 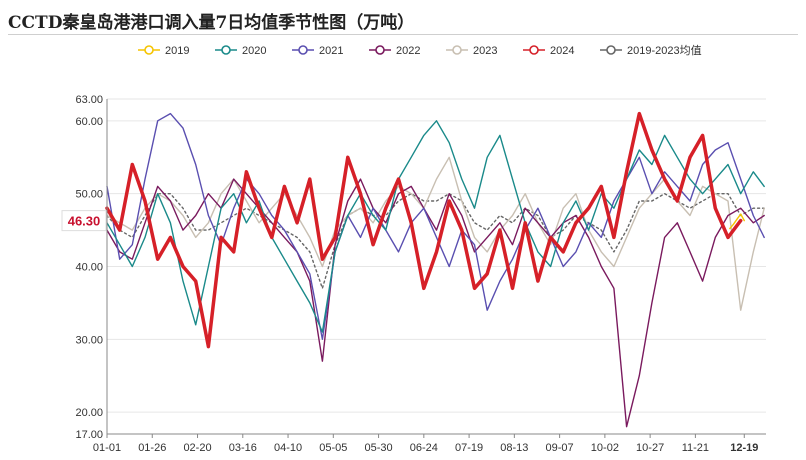 What do you see at coordinates (695, 448) in the screenshot?
I see `x-tick-label: 11-21` at bounding box center [695, 448].